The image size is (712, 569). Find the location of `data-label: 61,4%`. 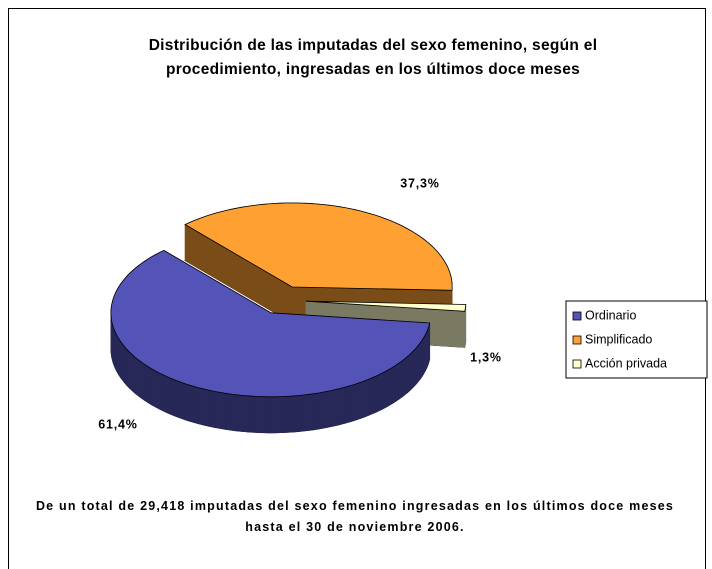

data-label: 61,4% is located at coordinates (117, 424).